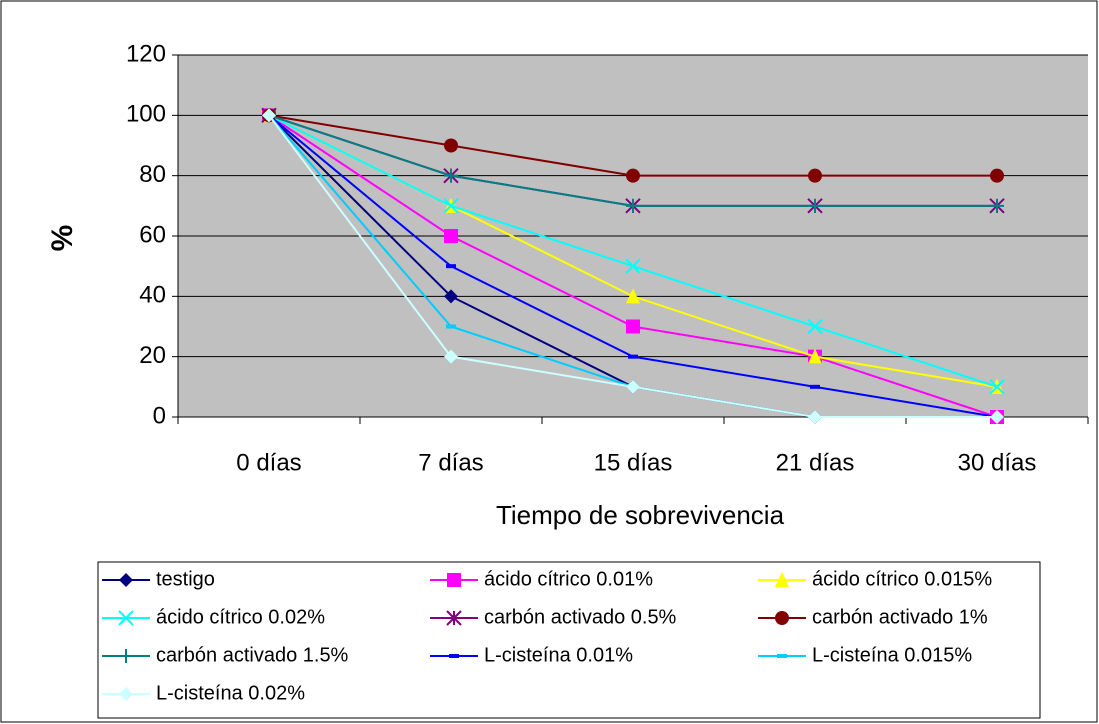 The width and height of the screenshot is (1099, 724). I want to click on legend-label: L-cisteína 0.01%, so click(558, 655).